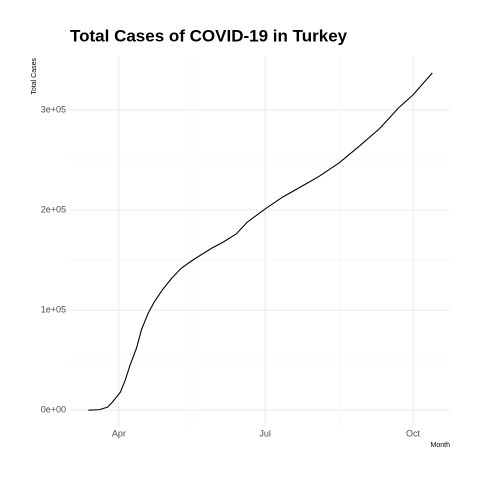 Image resolution: width=480 pixels, height=480 pixels. What do you see at coordinates (413, 433) in the screenshot?
I see `x-tick-label: Oct` at bounding box center [413, 433].